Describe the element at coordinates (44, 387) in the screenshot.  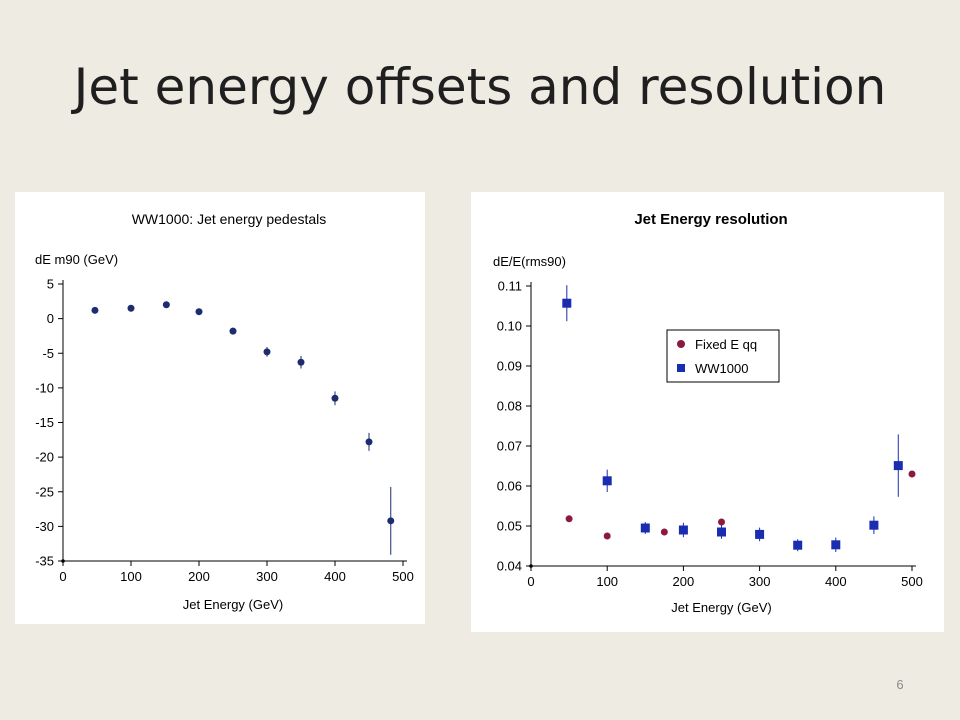
I see `y-tick-label: -10` at that location.